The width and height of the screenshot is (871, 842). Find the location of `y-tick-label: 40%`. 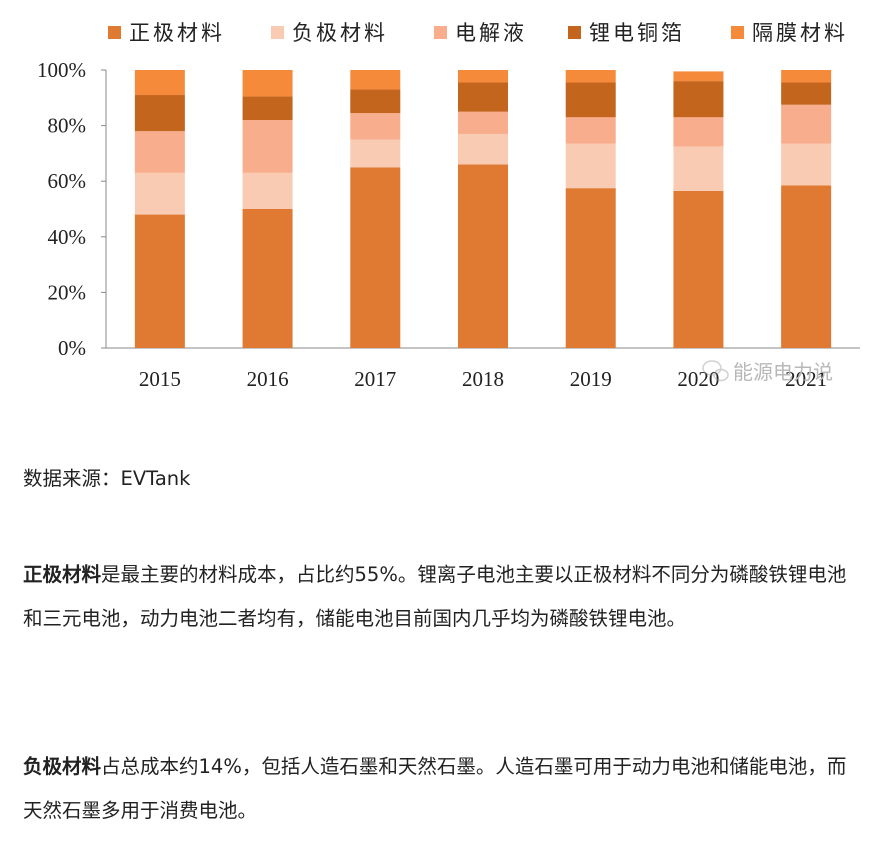

y-tick-label: 40% is located at coordinates (67, 237).